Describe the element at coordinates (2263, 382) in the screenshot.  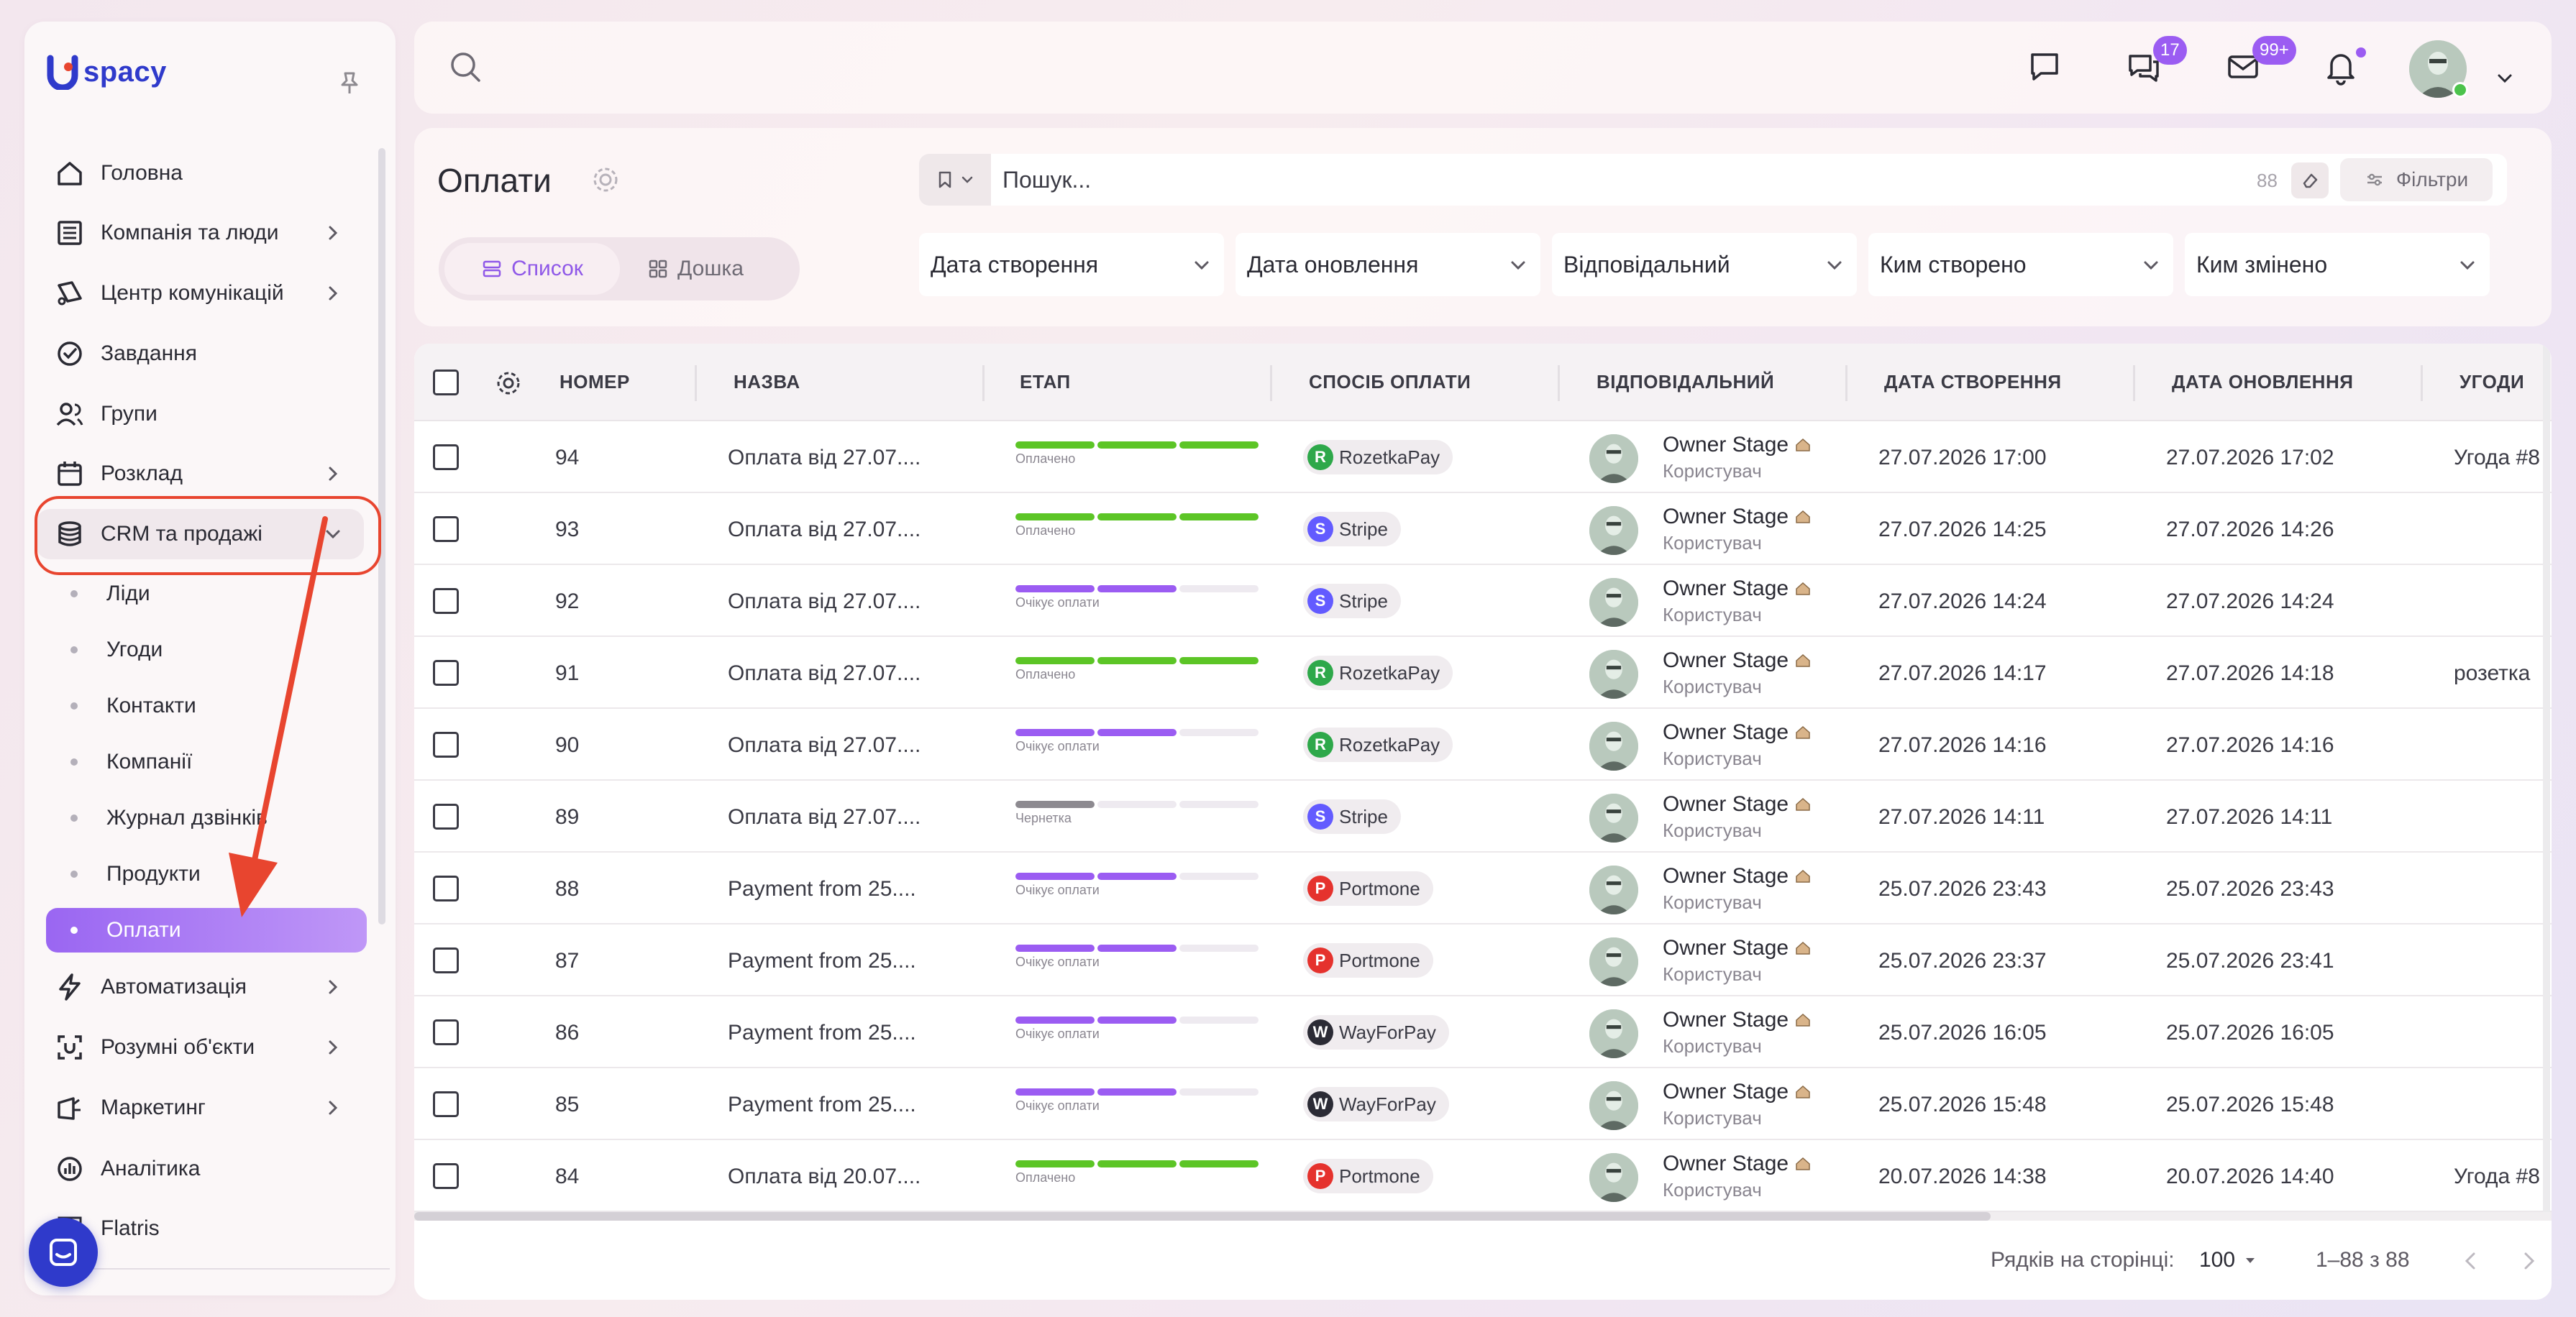
I see `column-header-updated: ДАТА ОНОВЛЕННЯ` at that location.